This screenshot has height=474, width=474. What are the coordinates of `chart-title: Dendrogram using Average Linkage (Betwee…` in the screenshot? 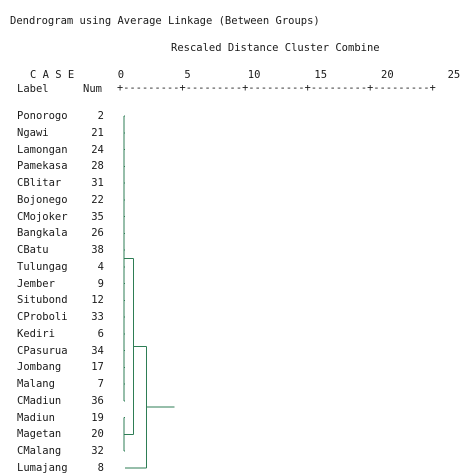 It's located at (165, 21).